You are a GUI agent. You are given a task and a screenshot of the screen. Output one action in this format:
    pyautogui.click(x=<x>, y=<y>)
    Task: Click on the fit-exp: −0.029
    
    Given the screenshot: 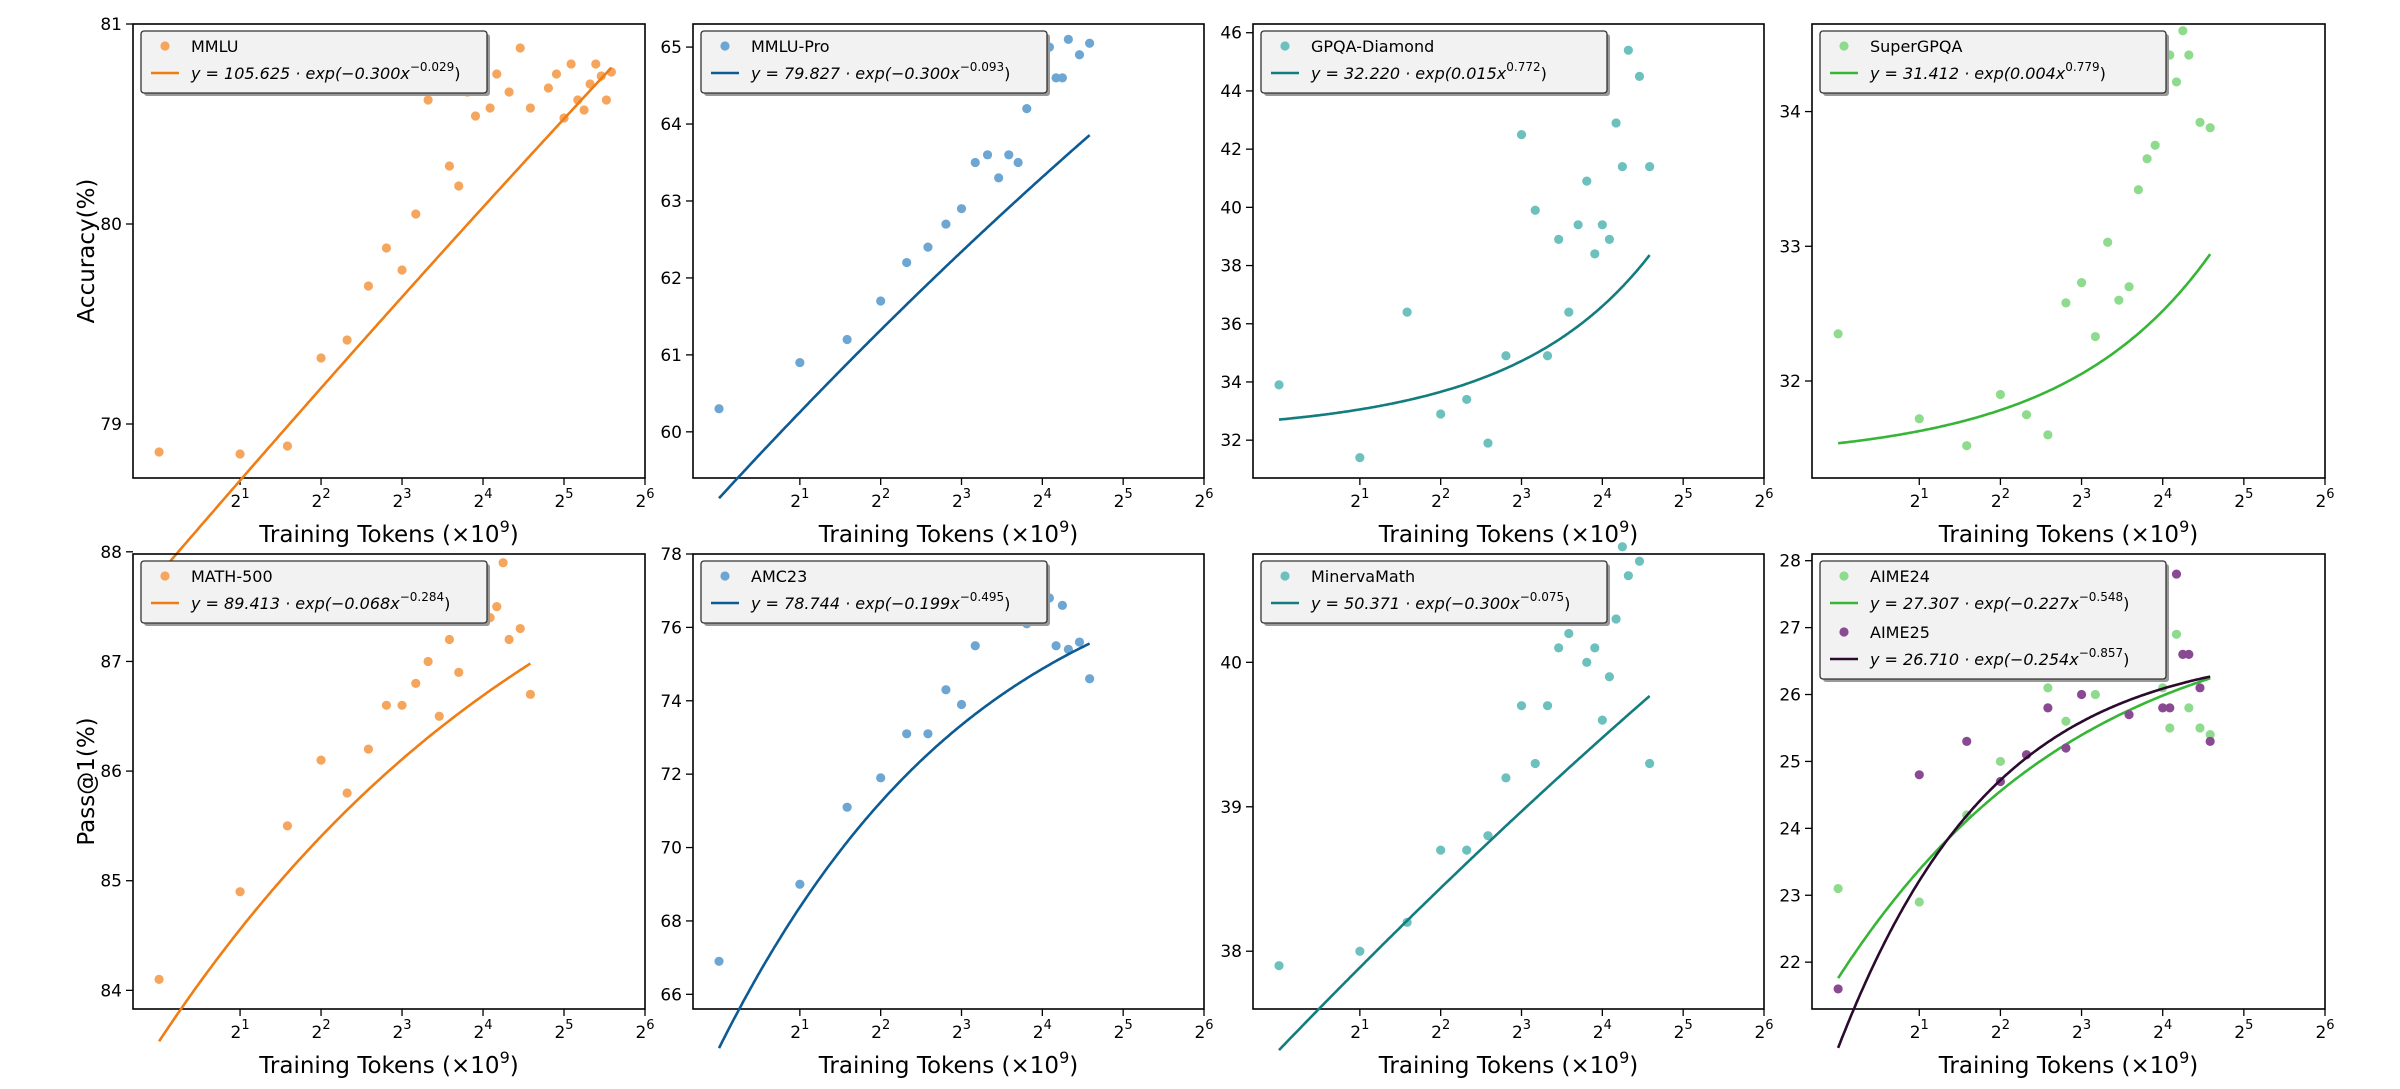 What is the action you would take?
    pyautogui.click(x=432, y=67)
    